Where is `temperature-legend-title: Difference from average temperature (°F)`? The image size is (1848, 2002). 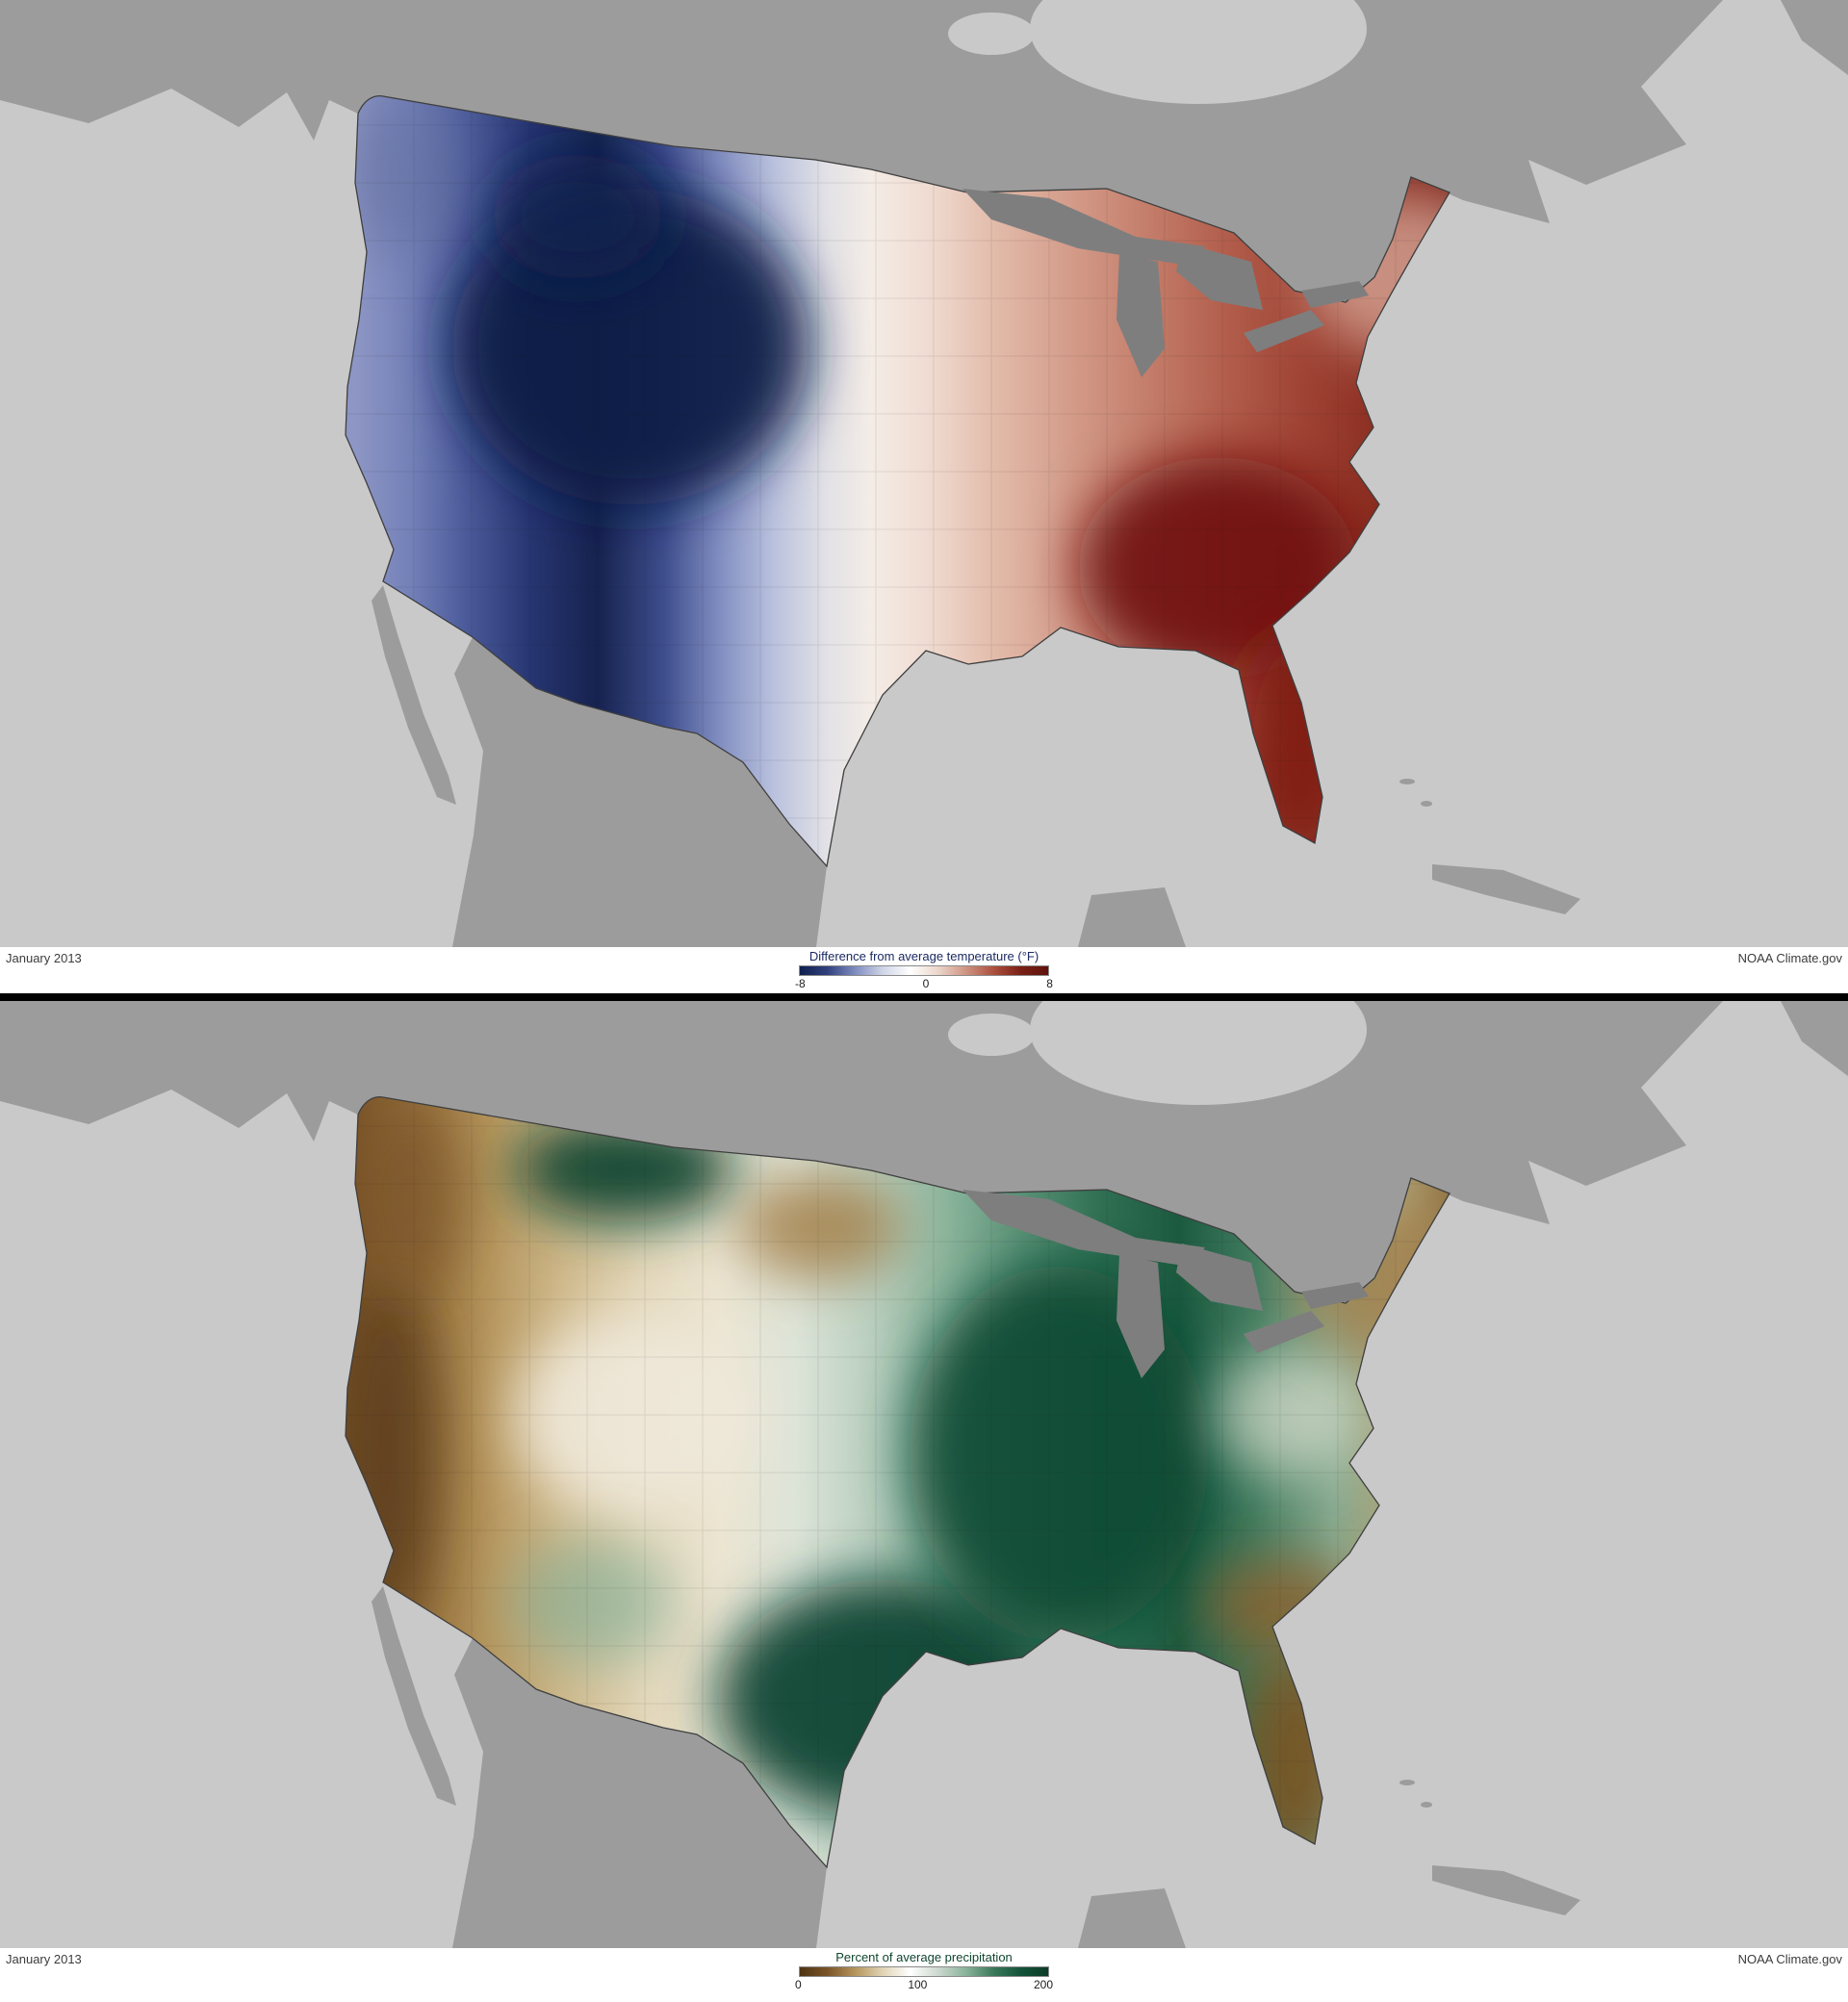 temperature-legend-title: Difference from average temperature (°F) is located at coordinates (924, 956).